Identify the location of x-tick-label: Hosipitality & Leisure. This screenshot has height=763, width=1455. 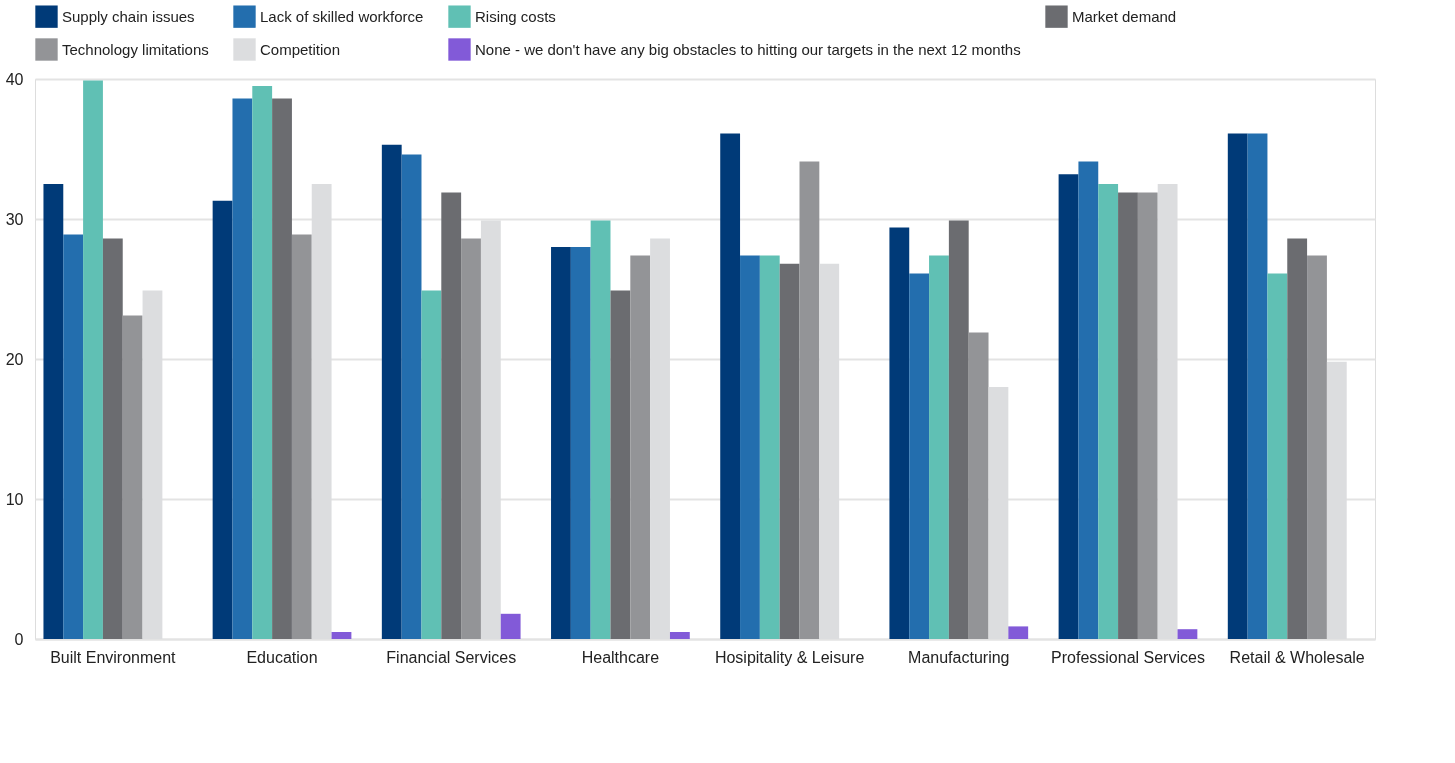
(789, 657).